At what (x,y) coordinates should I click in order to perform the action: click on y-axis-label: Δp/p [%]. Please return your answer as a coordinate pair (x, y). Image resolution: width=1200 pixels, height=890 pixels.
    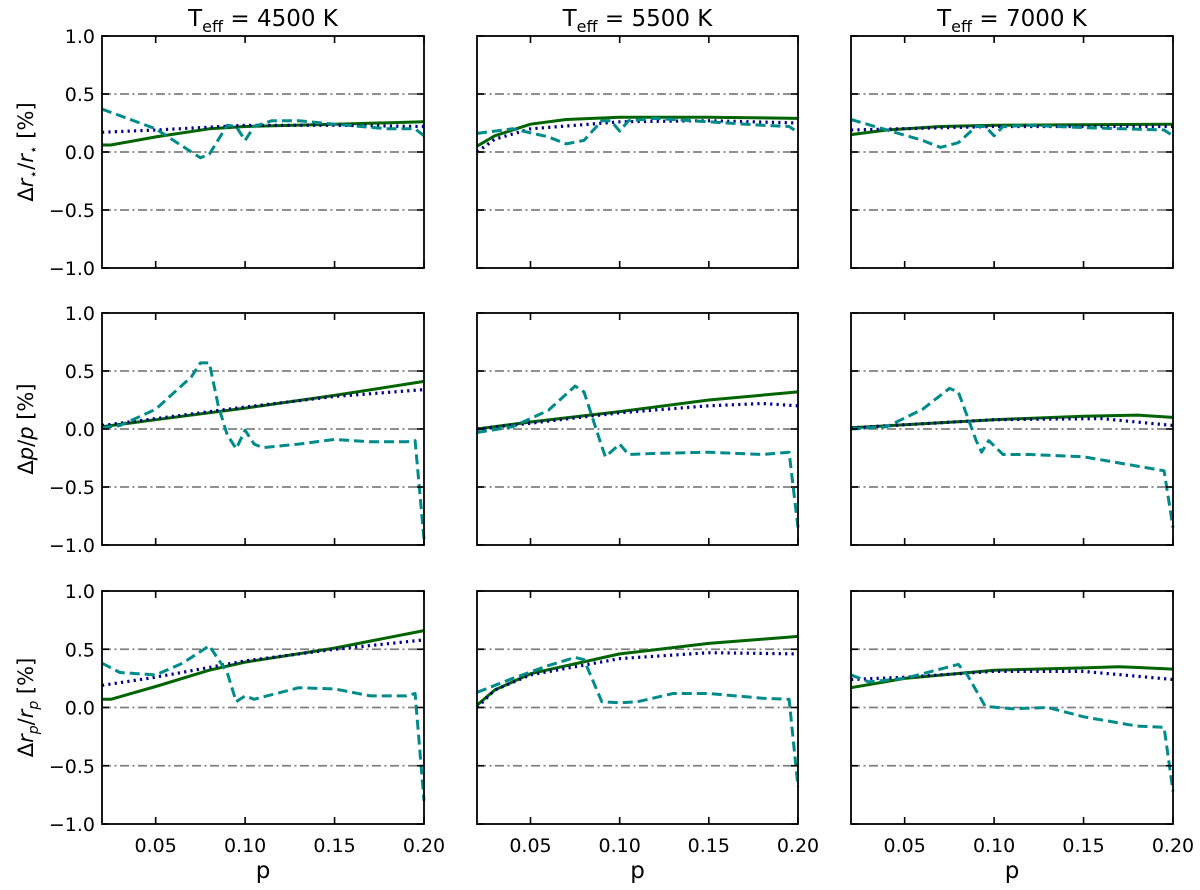
    Looking at the image, I should click on (26, 428).